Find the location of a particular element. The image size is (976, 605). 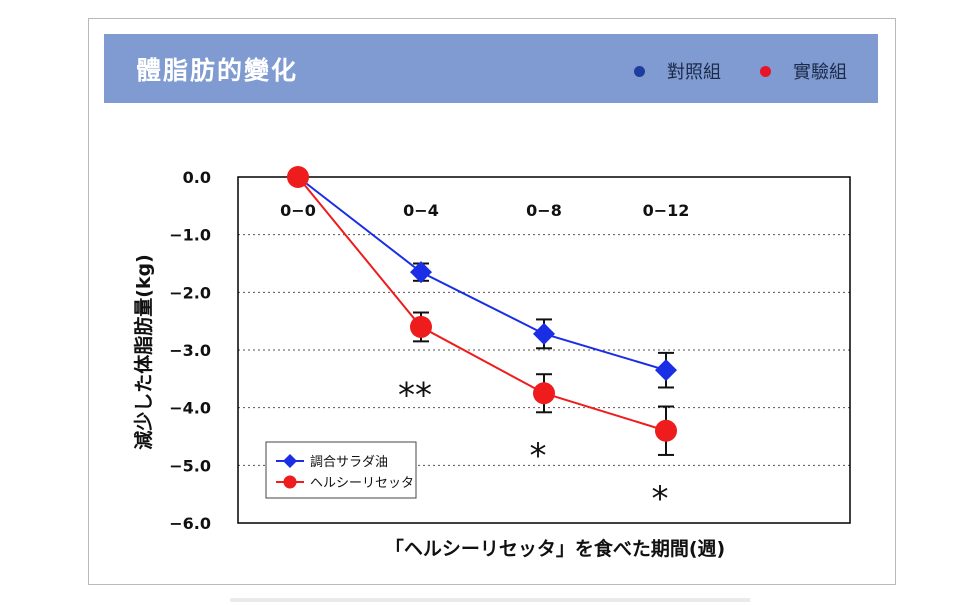

legend-diamond-icon is located at coordinates (290, 461).